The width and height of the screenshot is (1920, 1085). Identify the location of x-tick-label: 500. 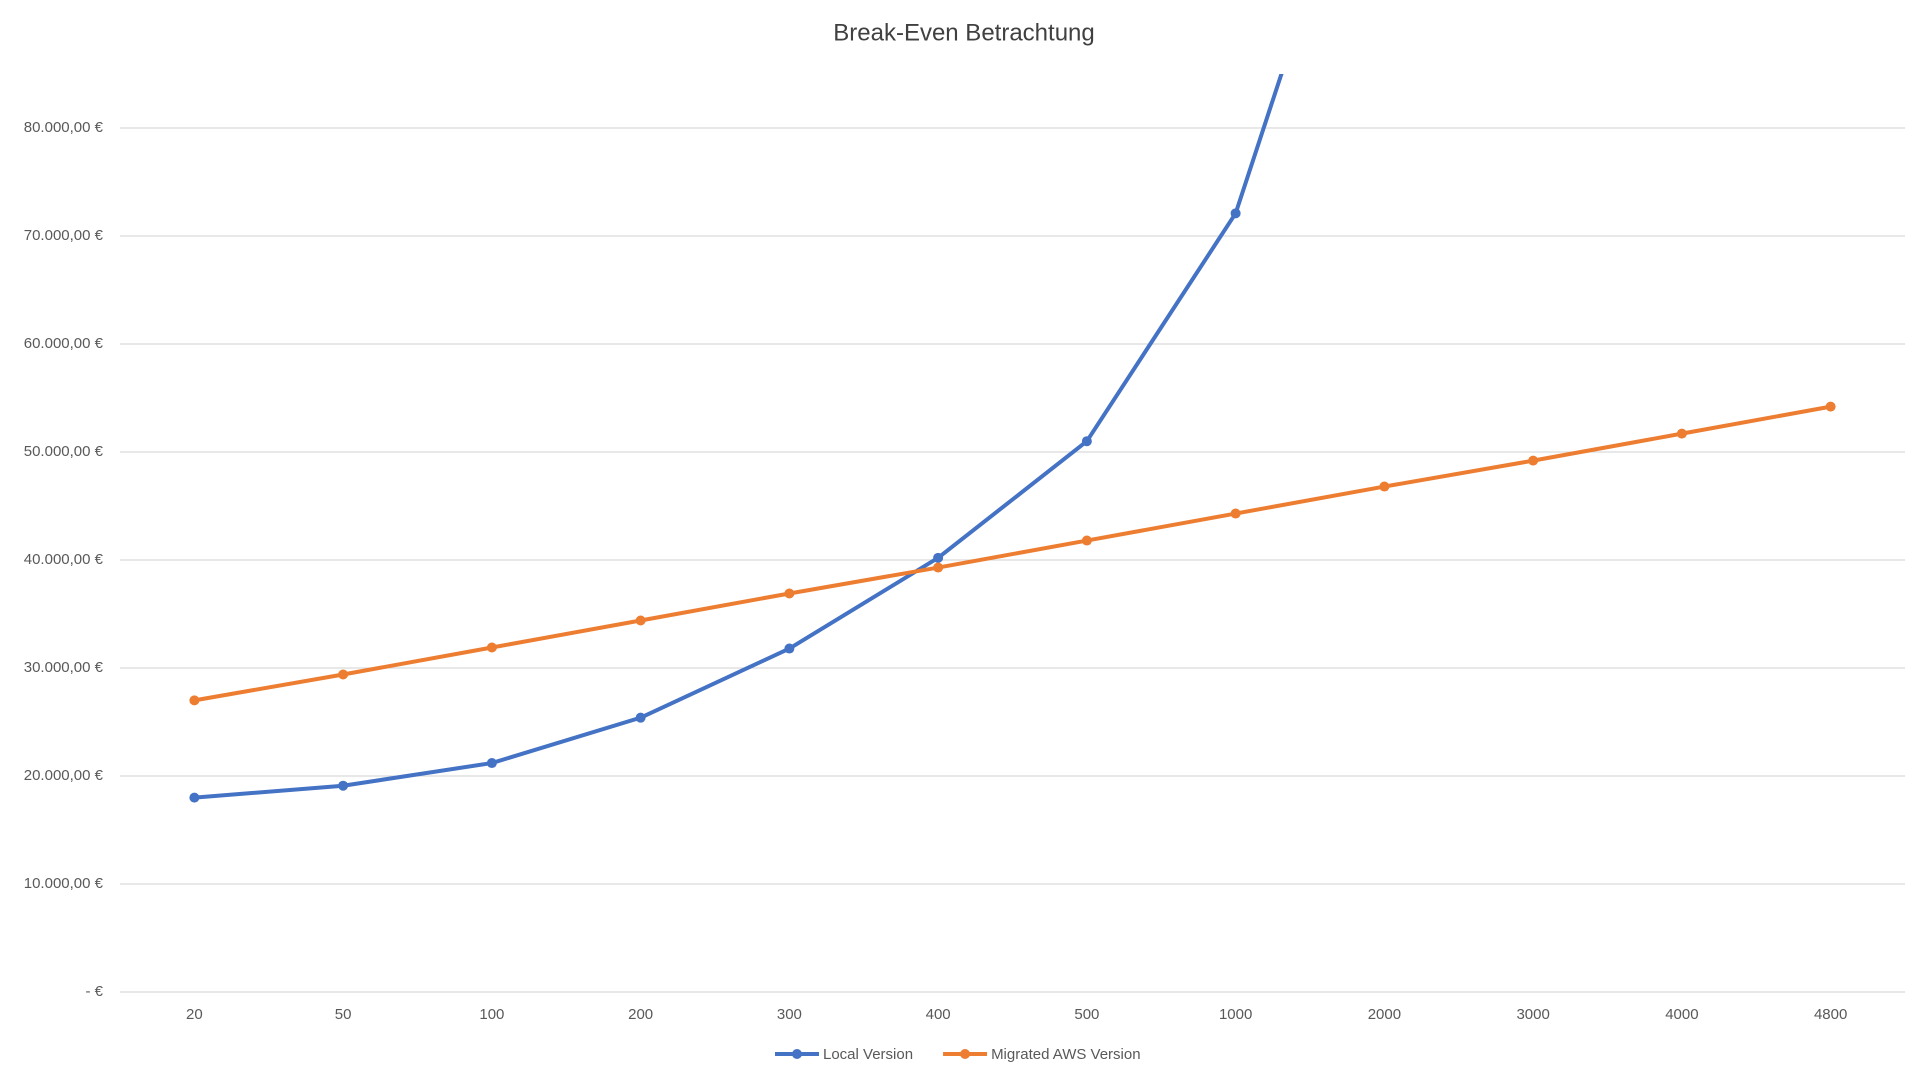
(1086, 1014).